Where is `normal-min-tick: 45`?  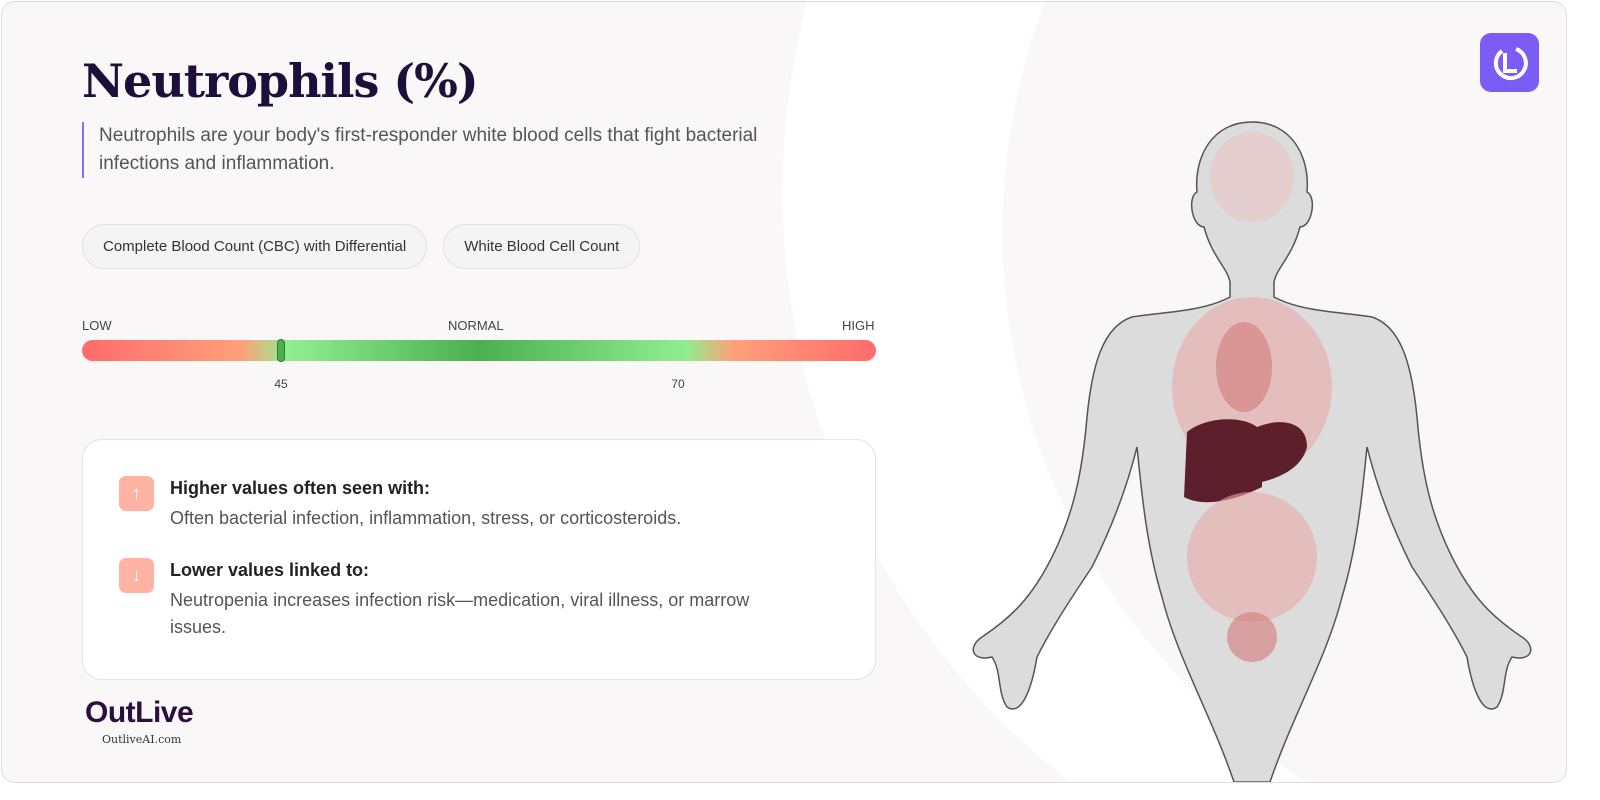 normal-min-tick: 45 is located at coordinates (281, 384).